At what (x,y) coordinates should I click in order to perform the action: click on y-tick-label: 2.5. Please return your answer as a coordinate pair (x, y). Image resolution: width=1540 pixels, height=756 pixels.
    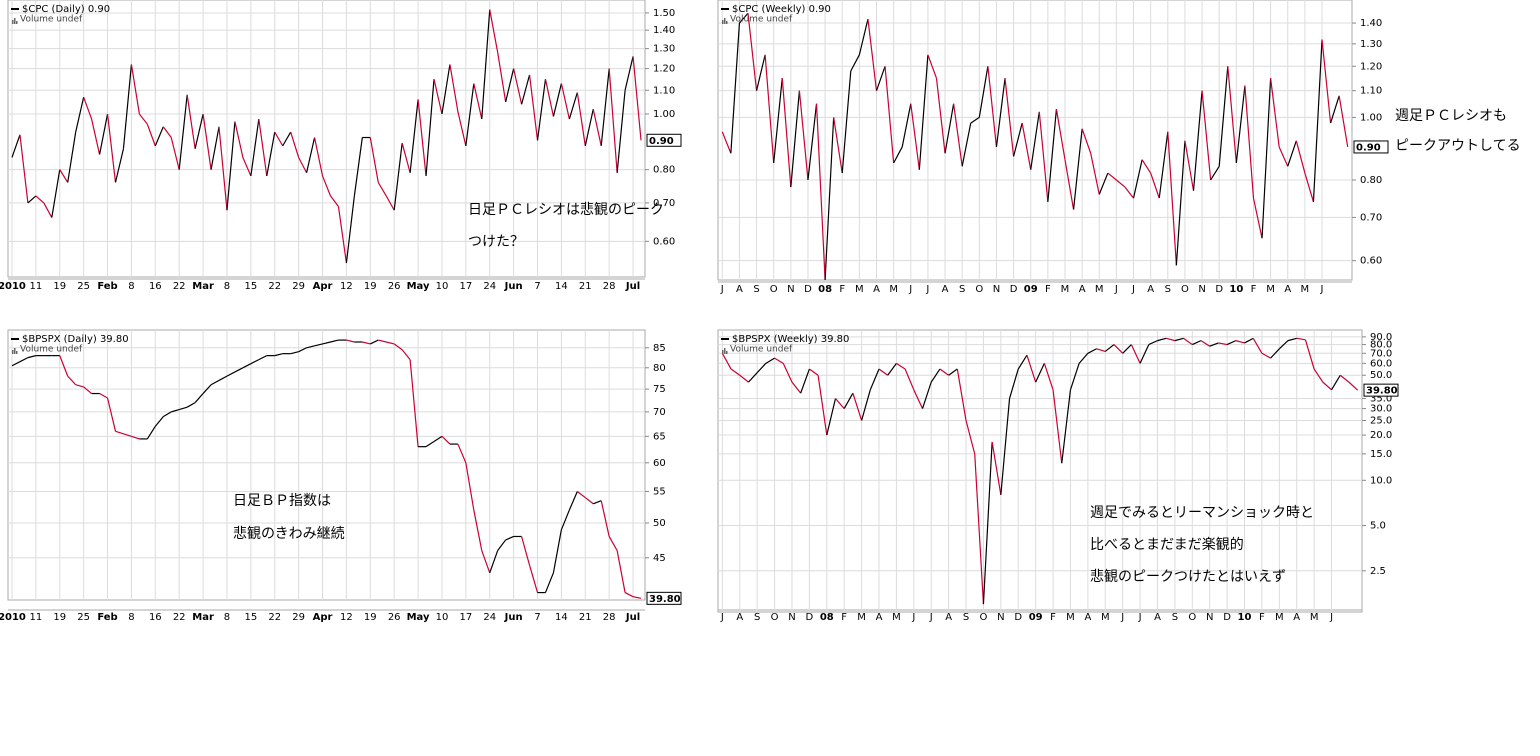
    Looking at the image, I should click on (1378, 571).